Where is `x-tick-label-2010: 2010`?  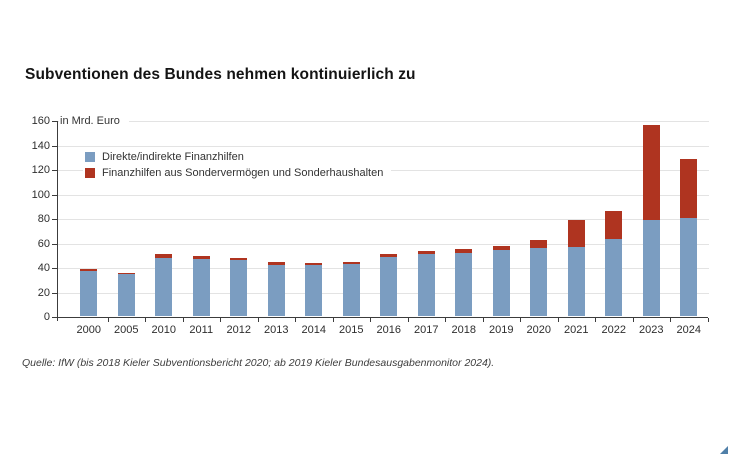 x-tick-label-2010: 2010 is located at coordinates (163, 330).